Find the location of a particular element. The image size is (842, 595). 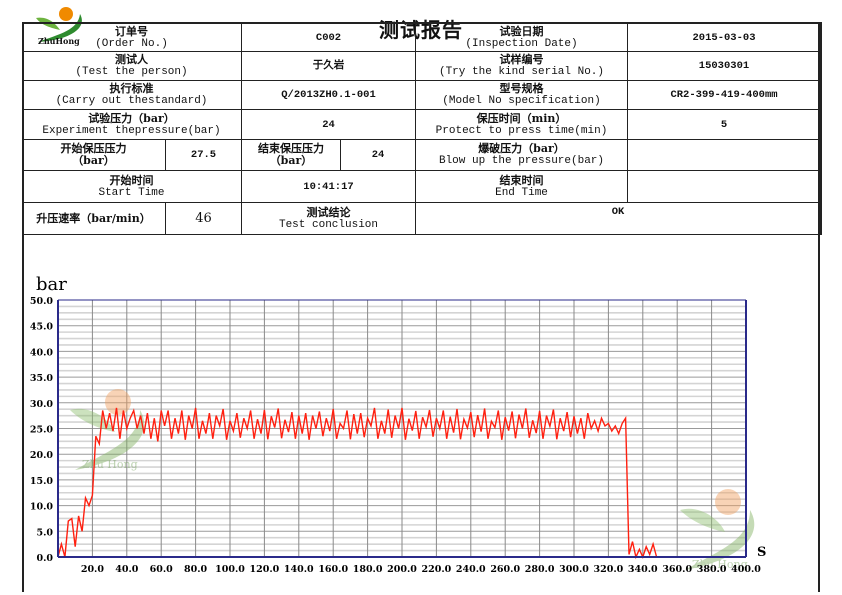

standard-label: 执行标准 (Carry out thestandard) is located at coordinates (132, 95).